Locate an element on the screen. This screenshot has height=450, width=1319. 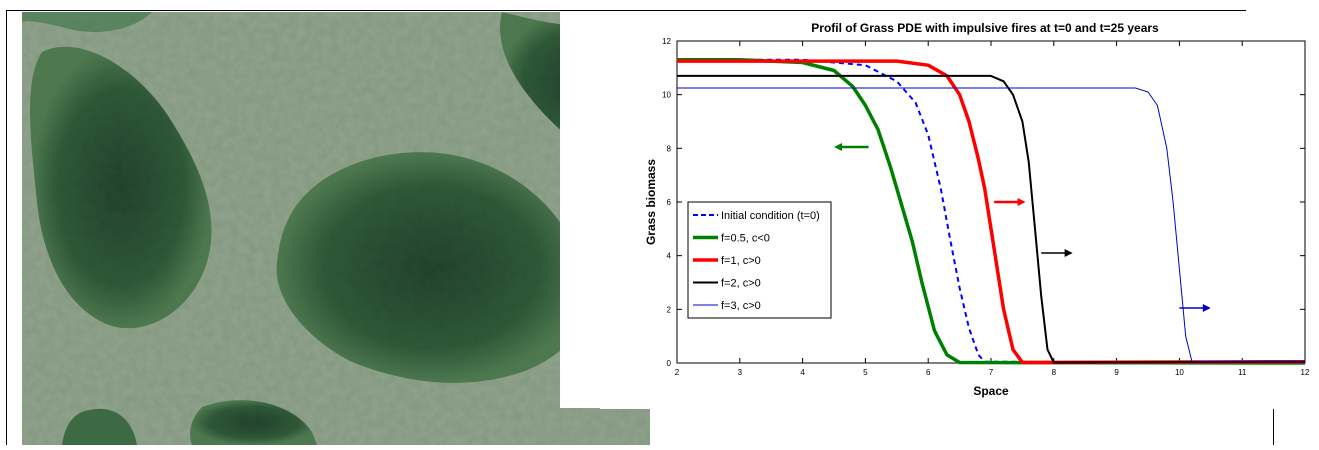
y-axis-label: Grass biomass is located at coordinates (651, 202).